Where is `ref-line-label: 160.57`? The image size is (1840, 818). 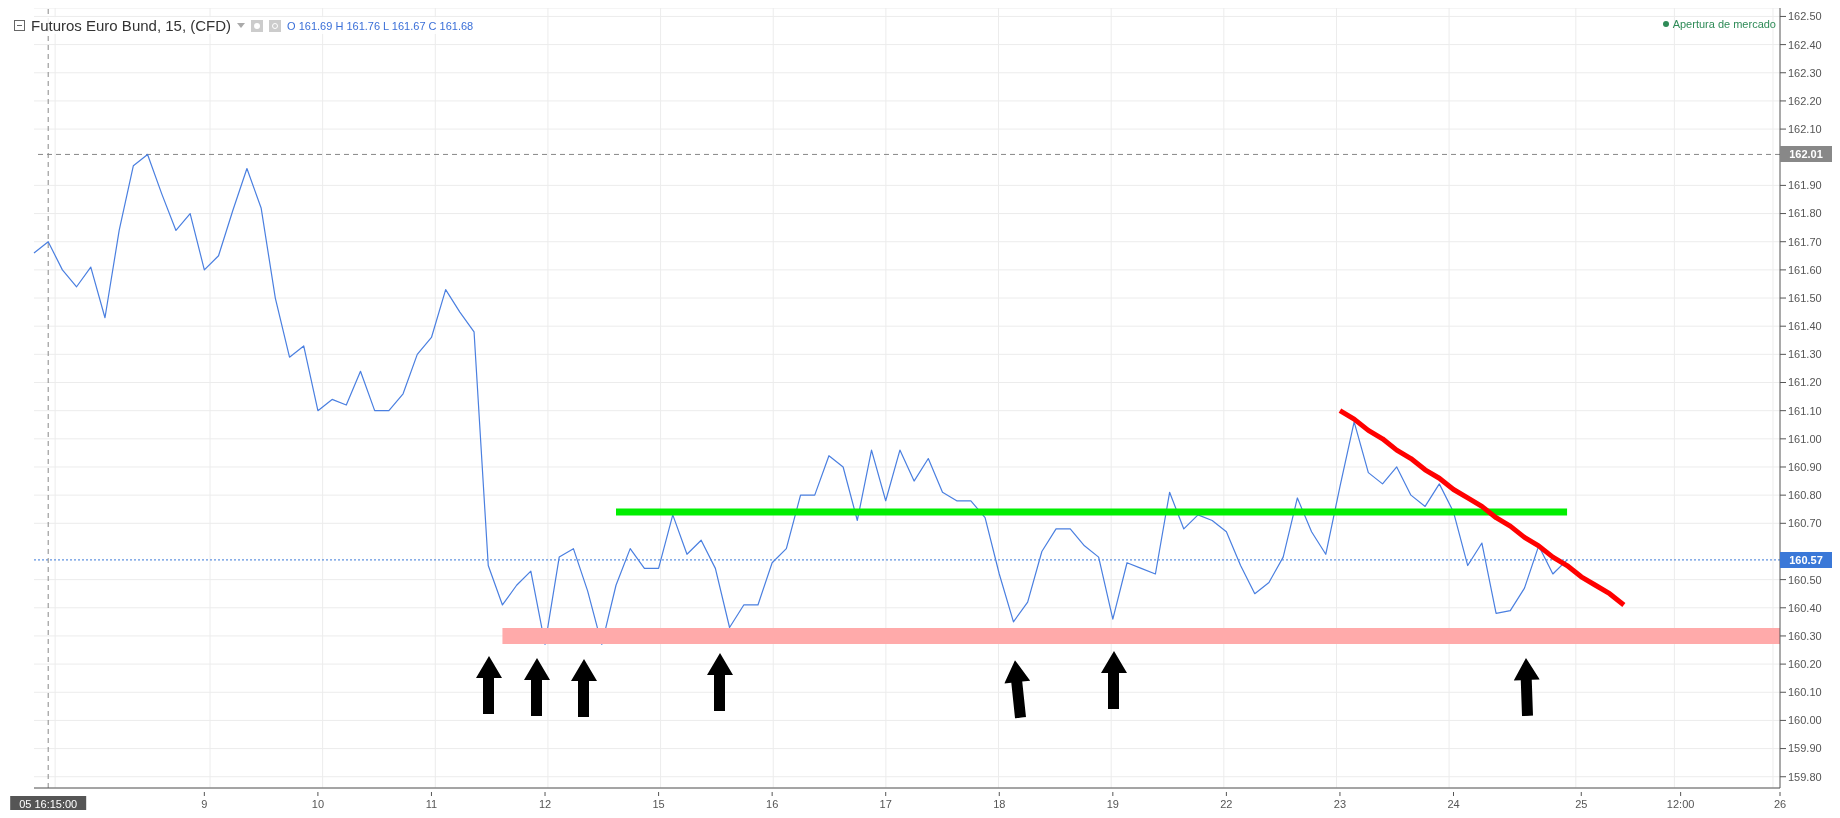 ref-line-label: 160.57 is located at coordinates (1806, 559).